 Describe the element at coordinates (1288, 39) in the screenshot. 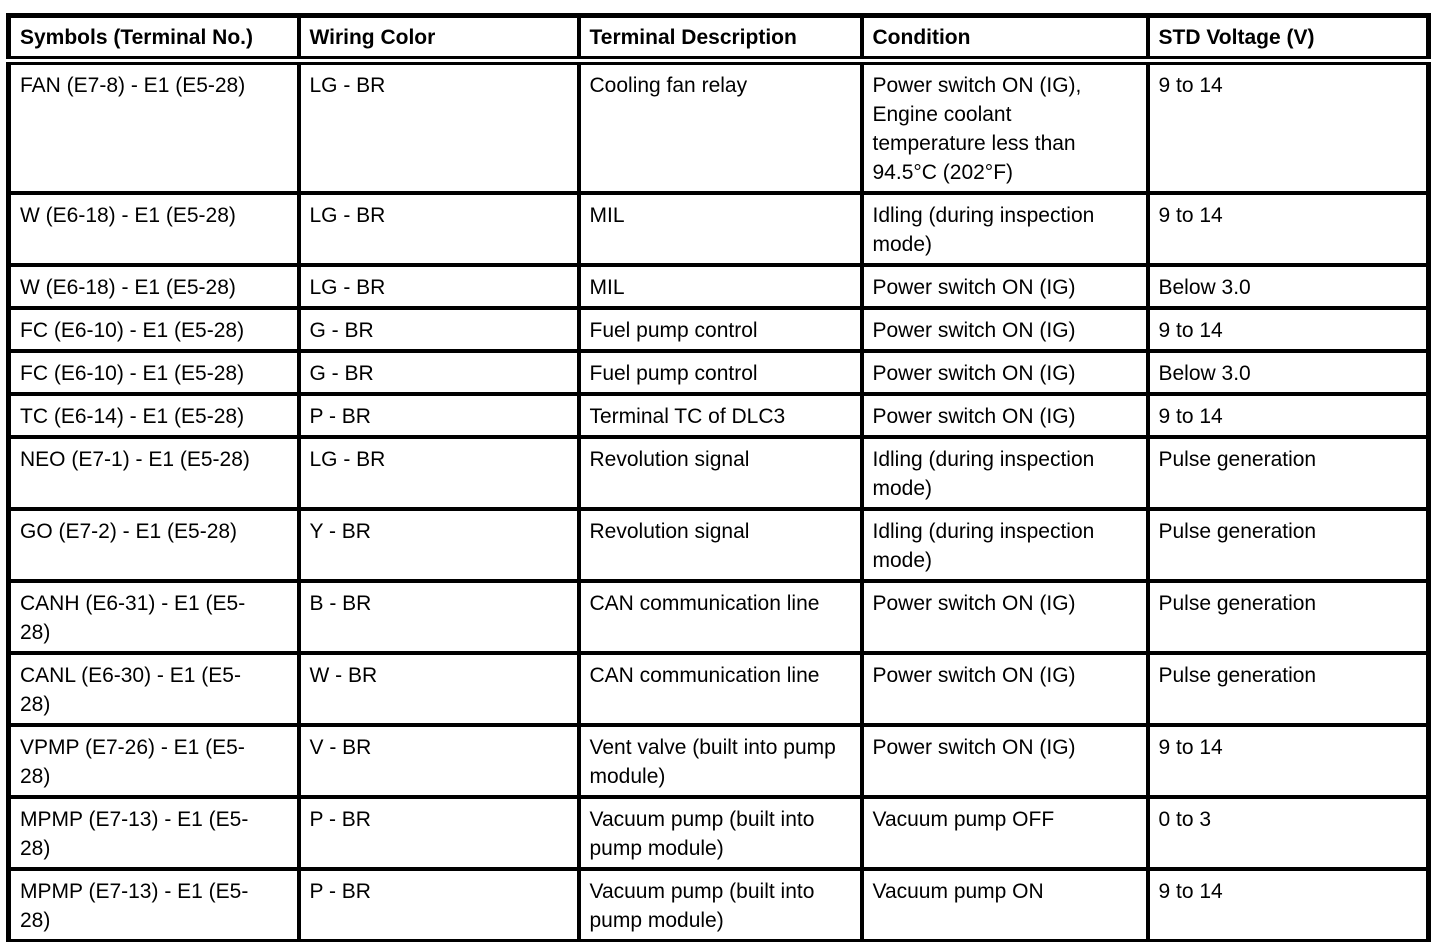

I see `column-header-std-voltage: STD Voltage (V)` at that location.